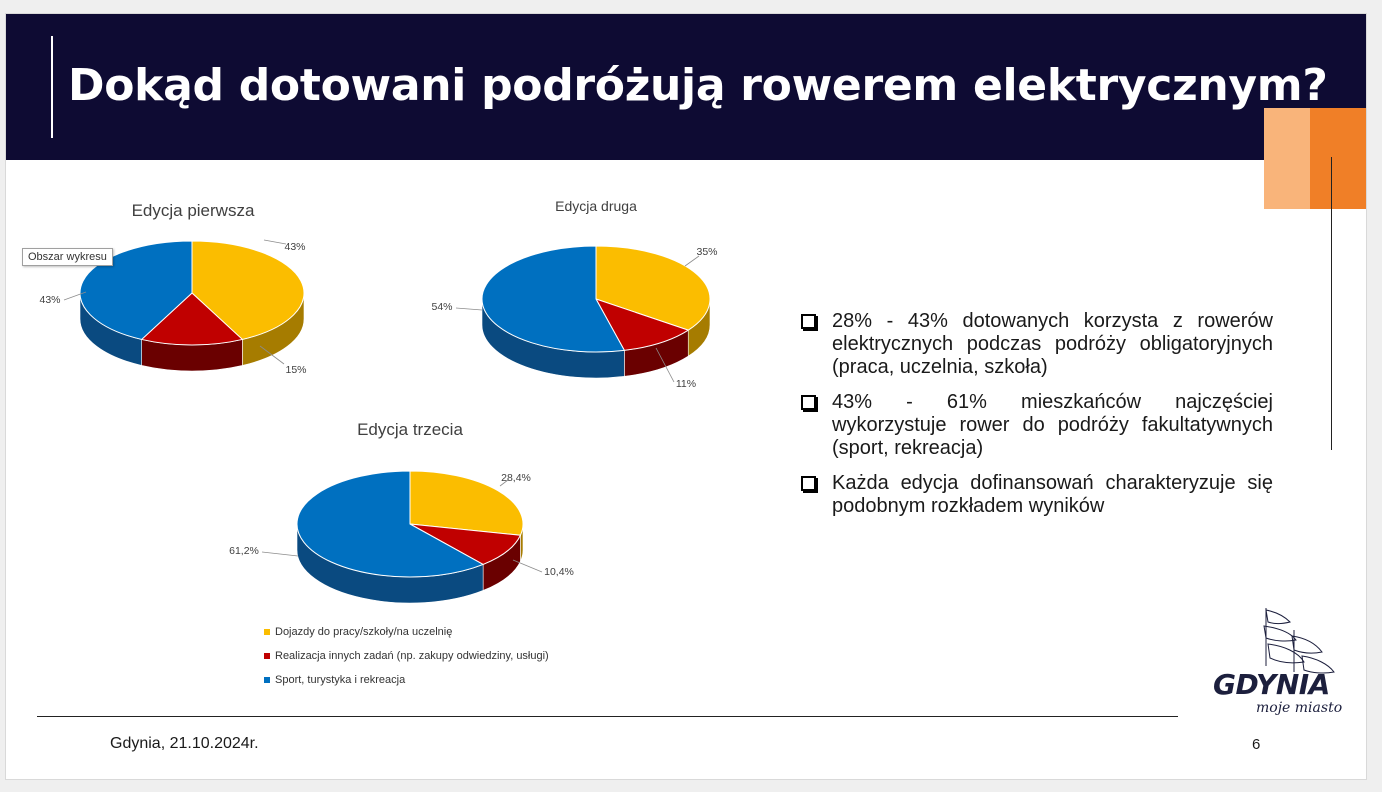 Image resolution: width=1382 pixels, height=792 pixels. What do you see at coordinates (441, 307) in the screenshot?
I see `data-label-sport: 54%` at bounding box center [441, 307].